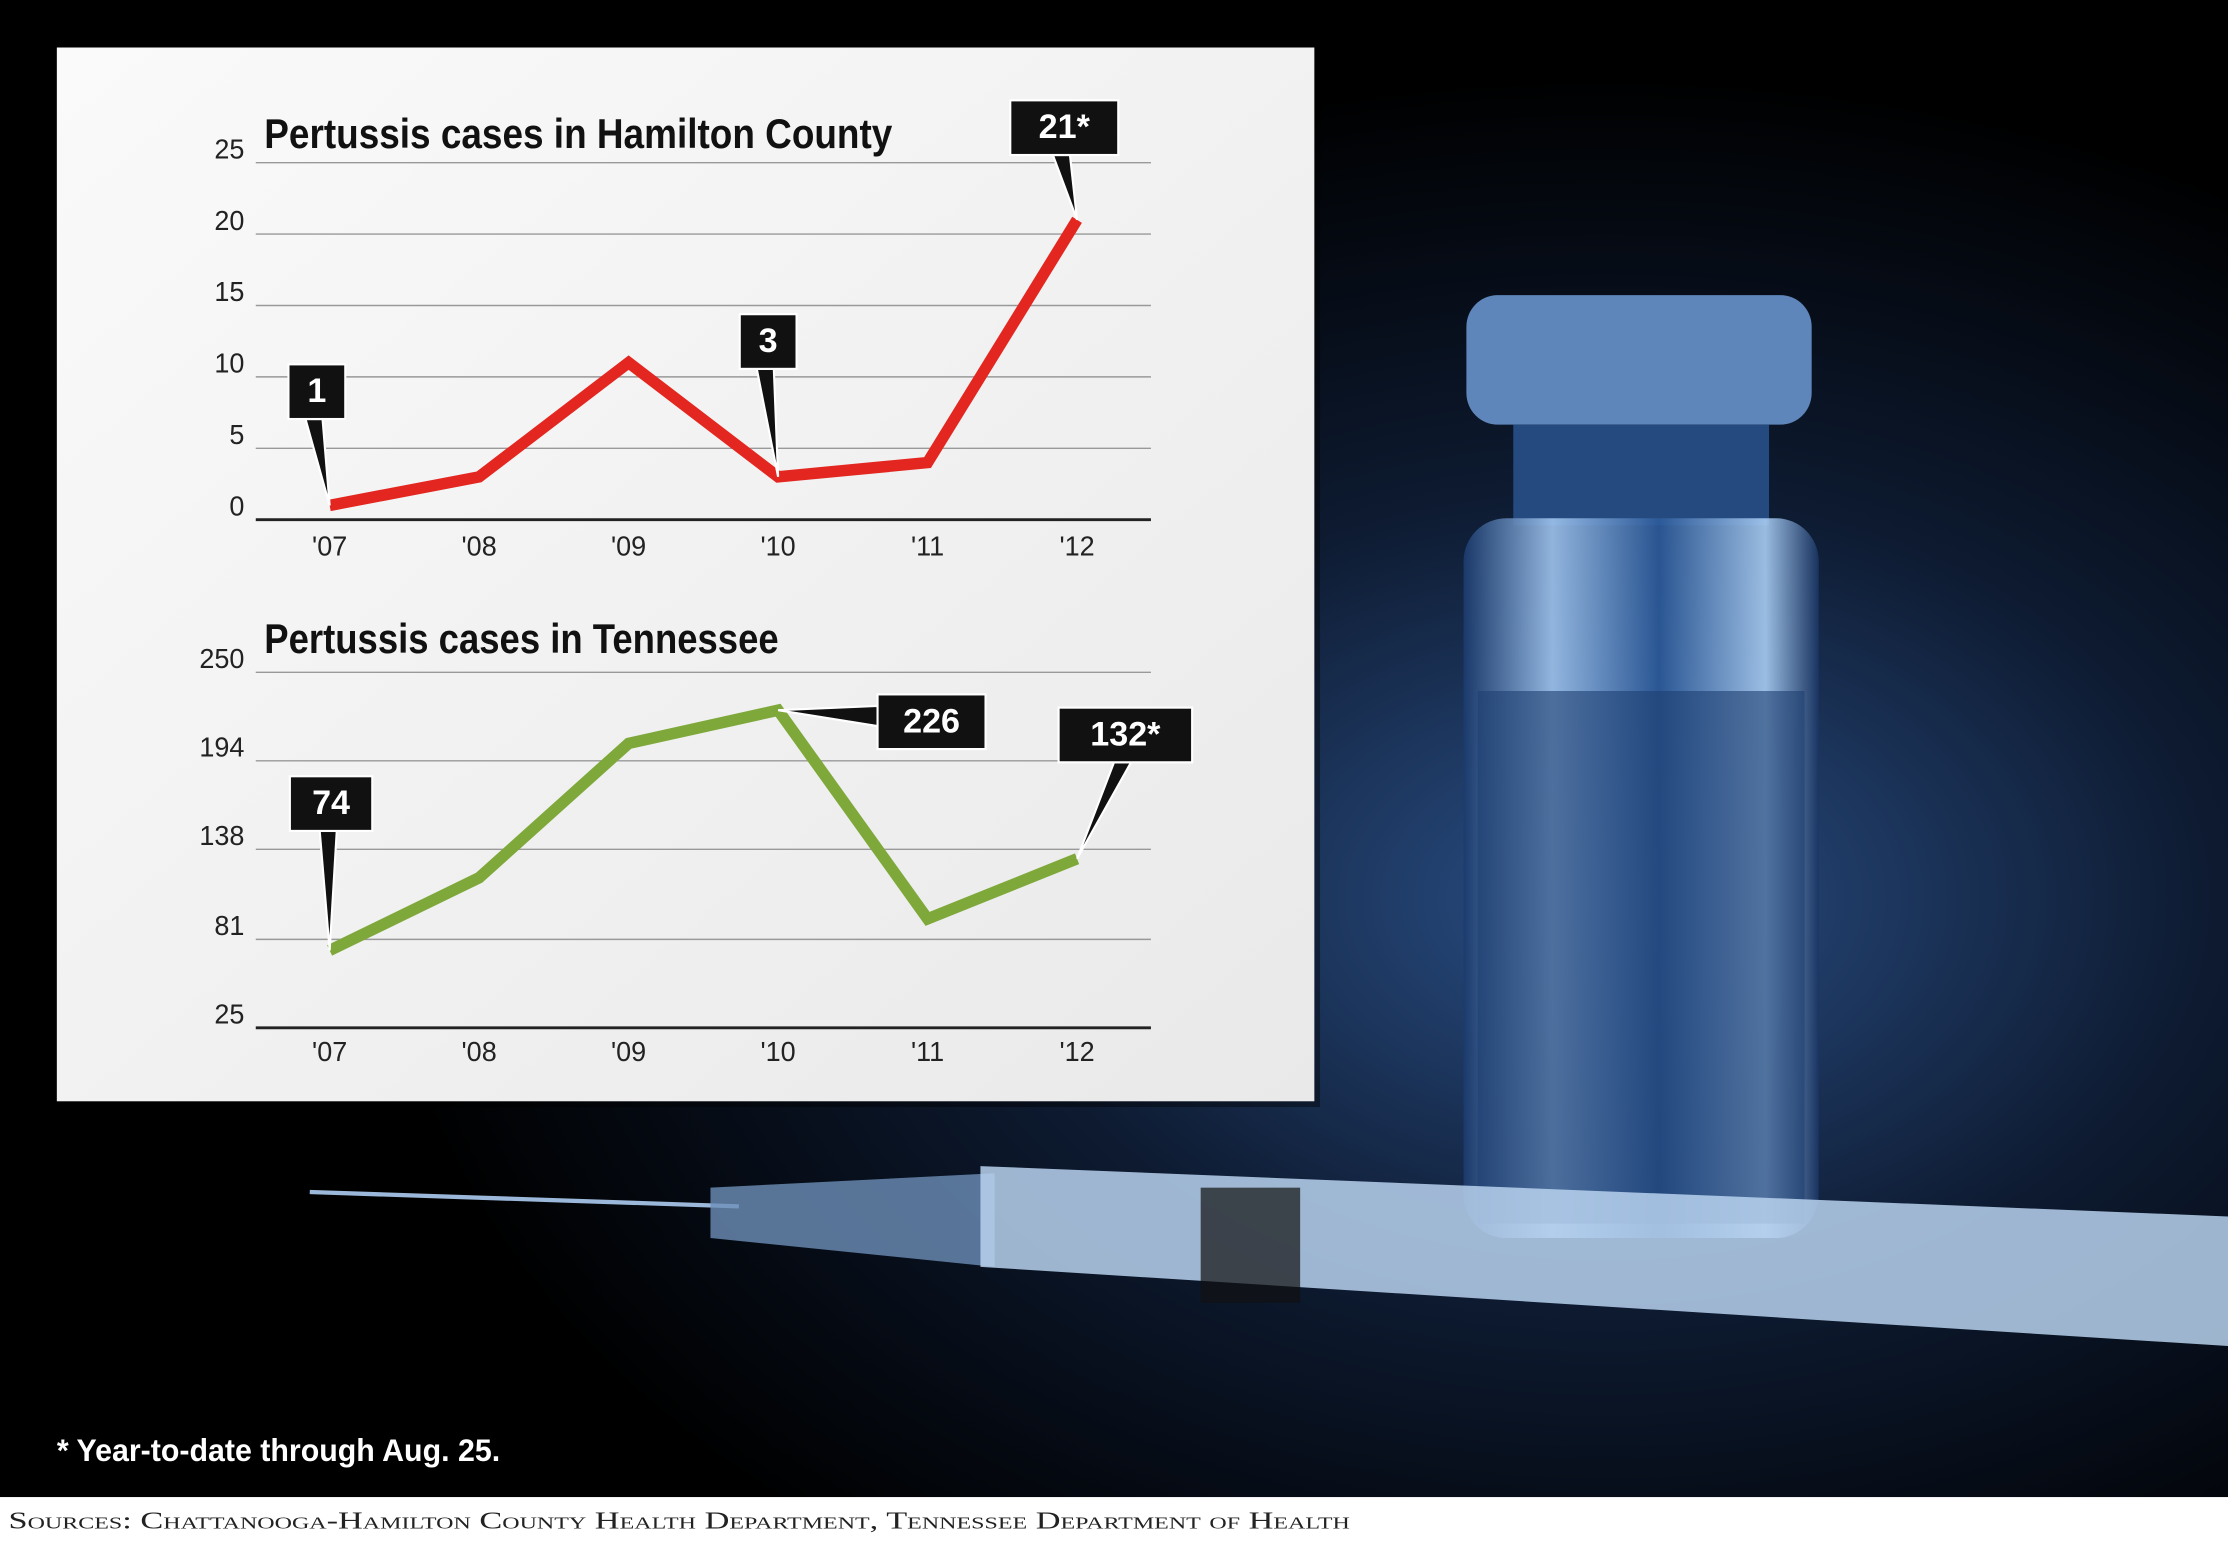 This screenshot has width=2228, height=1549. What do you see at coordinates (221, 746) in the screenshot?
I see `y-tick-label: 194` at bounding box center [221, 746].